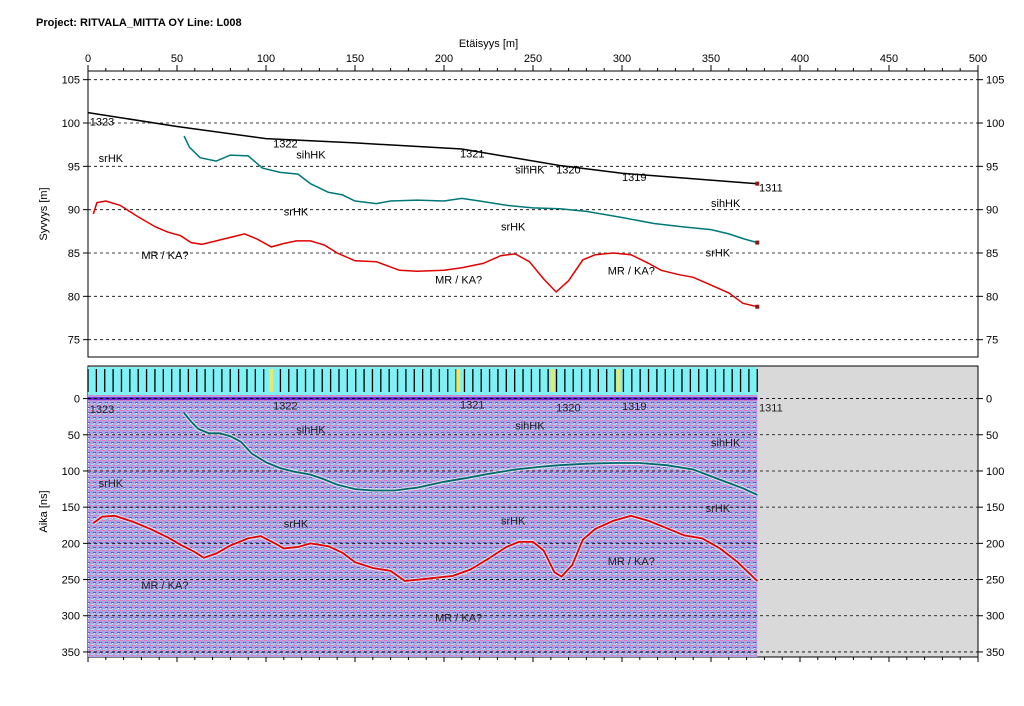  What do you see at coordinates (634, 407) in the screenshot?
I see `radar-annotation: 1319` at bounding box center [634, 407].